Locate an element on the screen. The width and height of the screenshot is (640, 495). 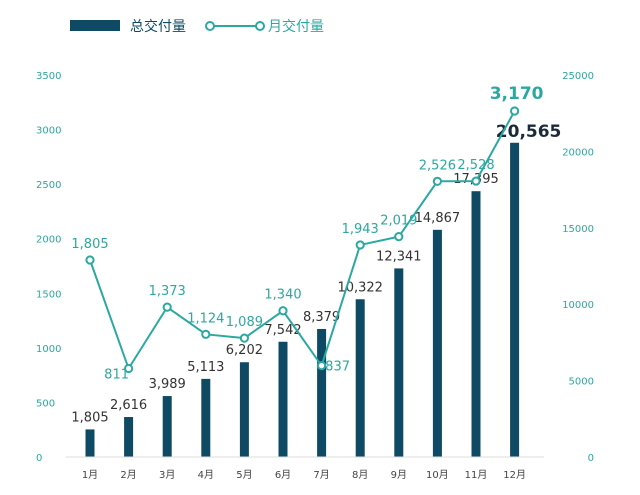
bar-data-label: 5,113 is located at coordinates (205, 367).